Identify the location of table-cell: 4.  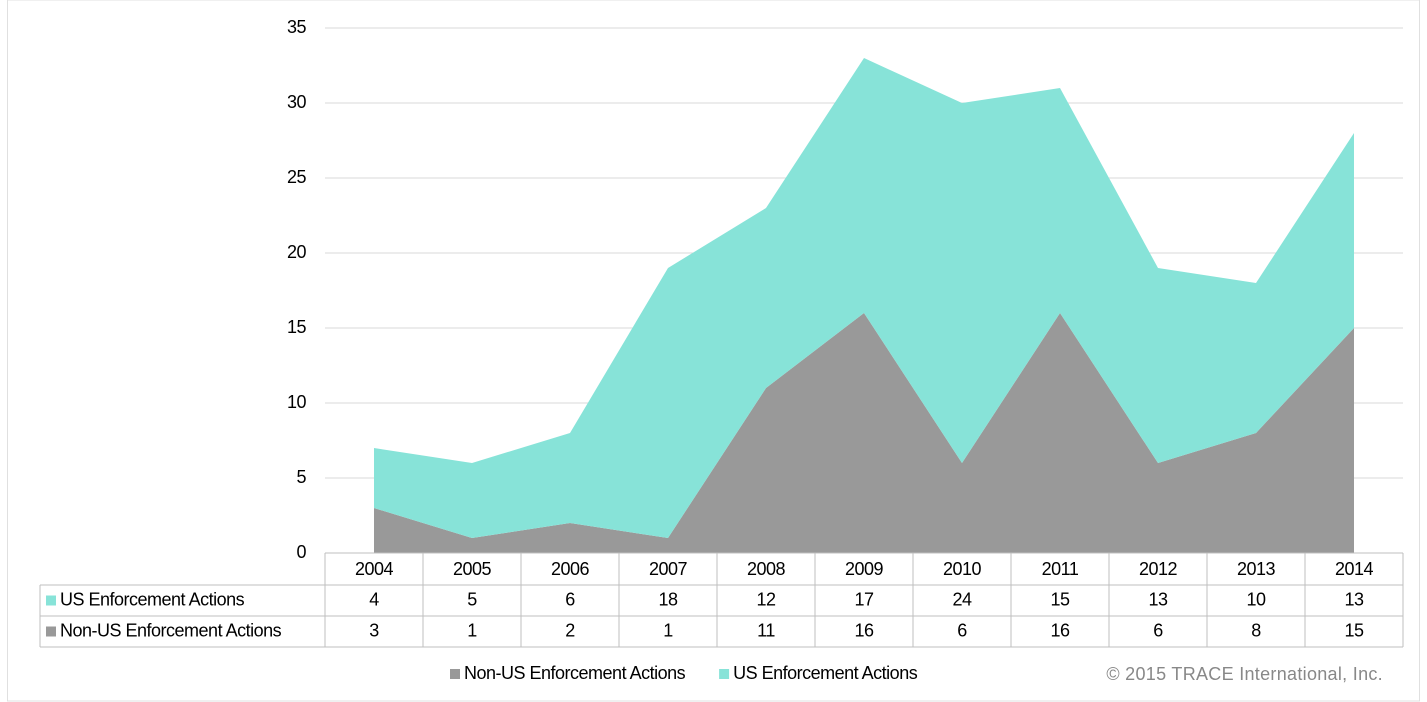
(374, 599).